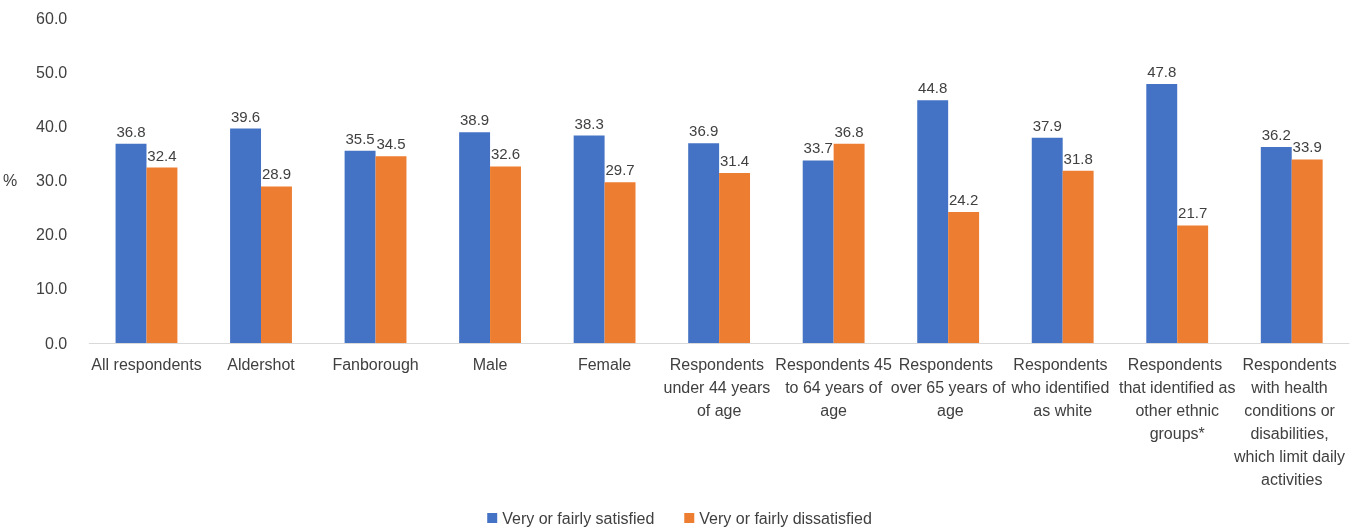 The width and height of the screenshot is (1359, 531). Describe the element at coordinates (1062, 387) in the screenshot. I see `x-tick-label: Respondents who identified as white` at that location.